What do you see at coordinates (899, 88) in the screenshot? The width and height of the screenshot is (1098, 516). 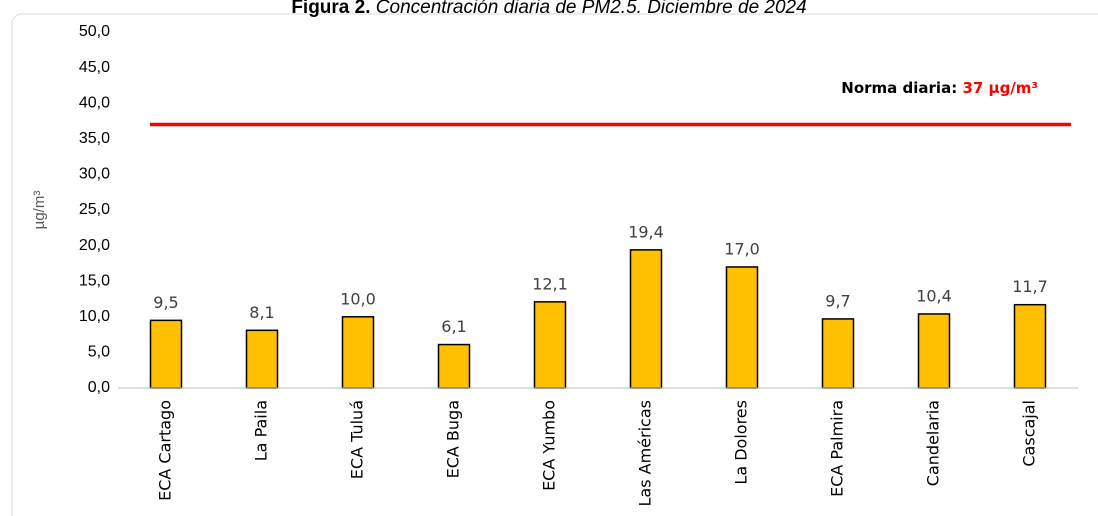 I see `reference-prefix: Norma diaria:` at bounding box center [899, 88].